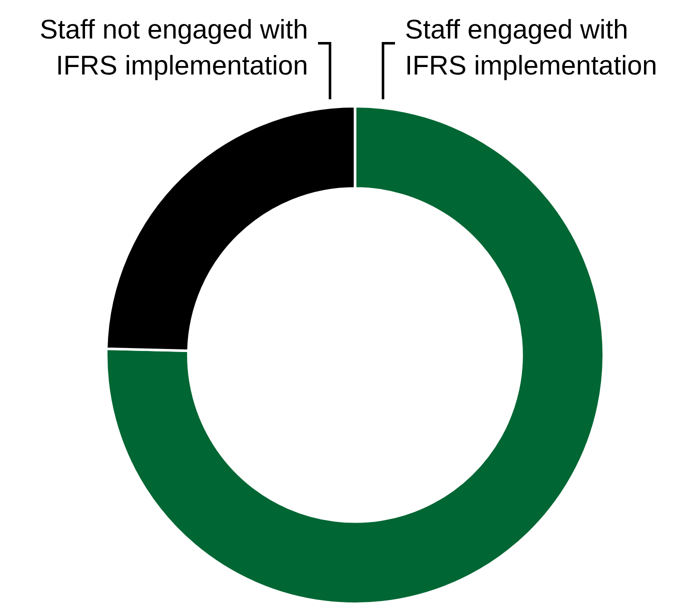  I want to click on slice-label: Staff not engaged with IFRS implementation, so click(174, 47).